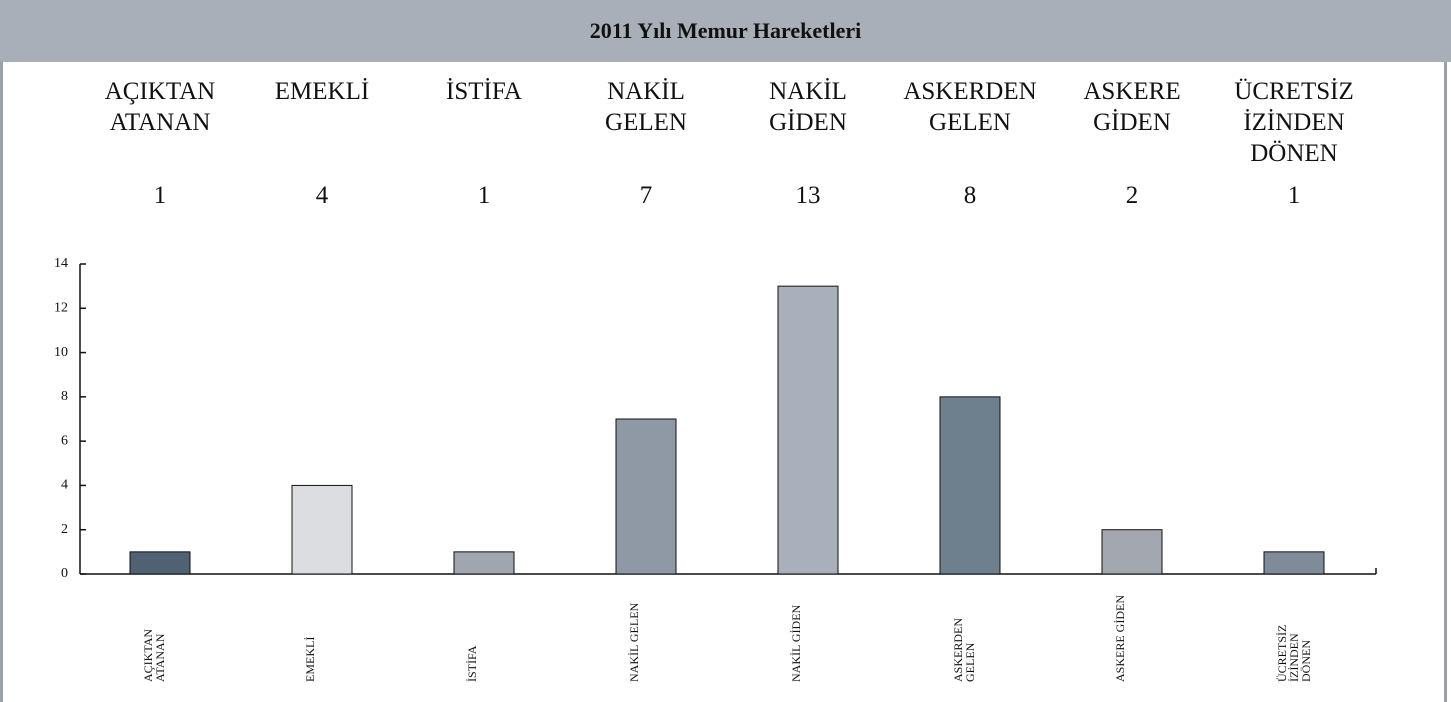  What do you see at coordinates (796, 643) in the screenshot?
I see `x-tick-label: NAKİL GİDEN` at bounding box center [796, 643].